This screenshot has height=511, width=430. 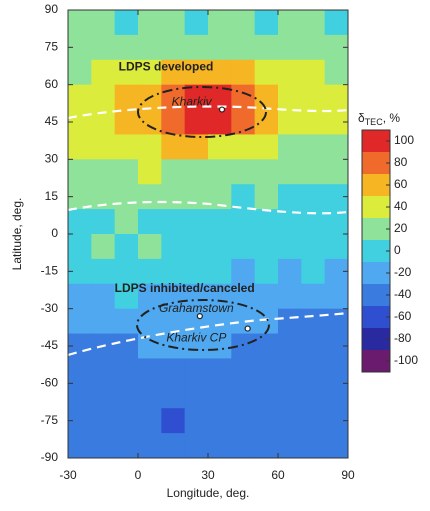 What do you see at coordinates (50, 383) in the screenshot?
I see `y-tick-label: -60` at bounding box center [50, 383].